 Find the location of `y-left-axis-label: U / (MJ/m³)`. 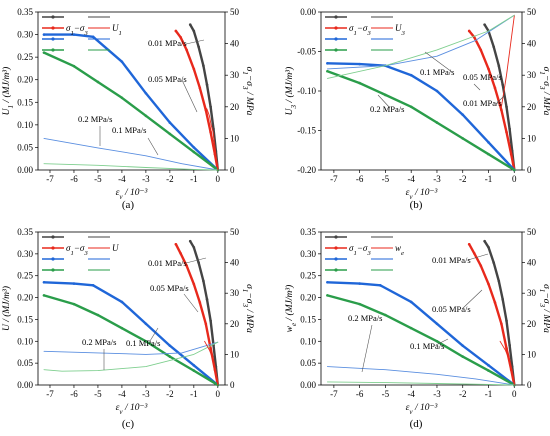

y-left-axis-label: U / (MJ/m³) is located at coordinates (6, 308).